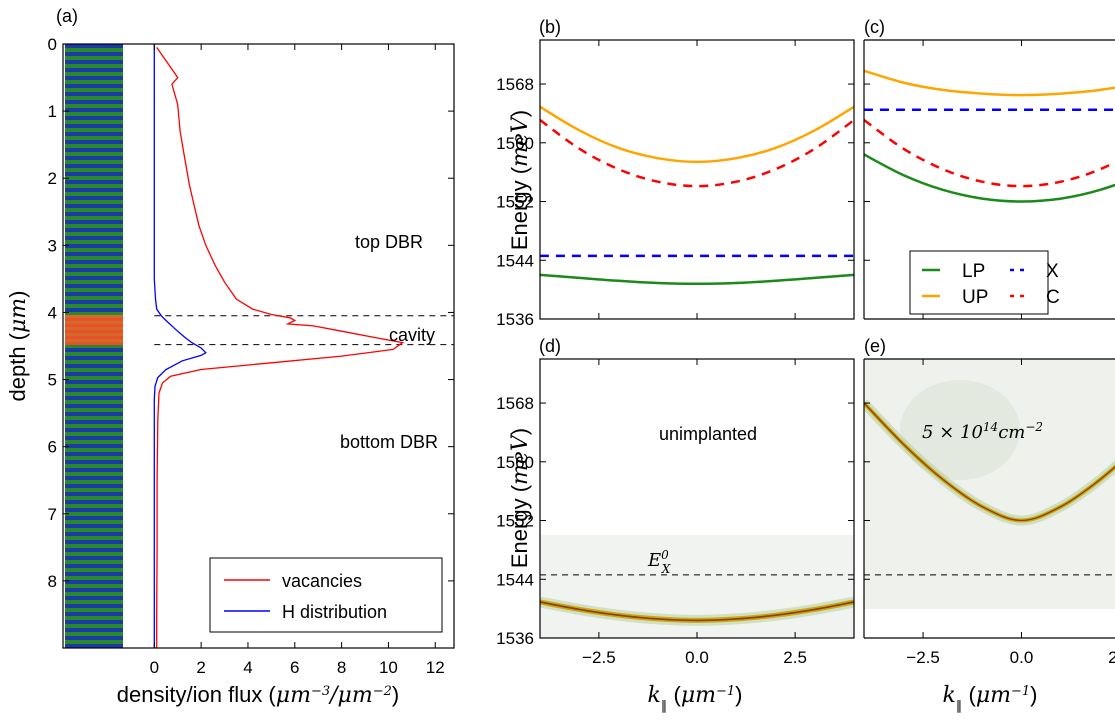 The image size is (1115, 724). What do you see at coordinates (515, 319) in the screenshot?
I see `panel-b-ytick-label: 1536` at bounding box center [515, 319].